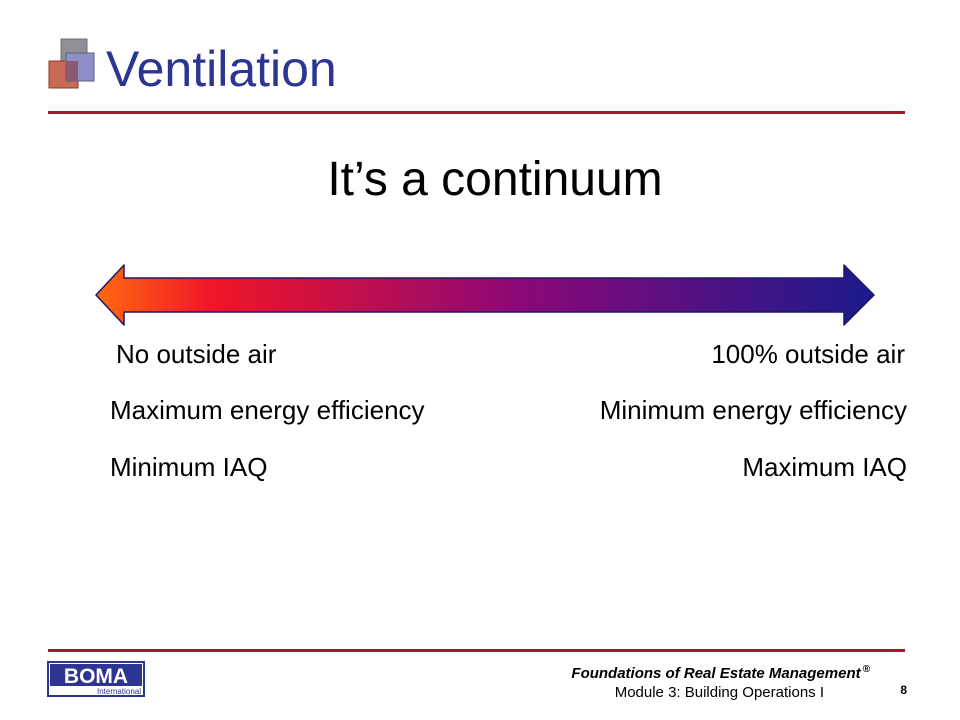 The image size is (960, 720). I want to click on full-outside-air-label: 100% outside air, so click(808, 354).